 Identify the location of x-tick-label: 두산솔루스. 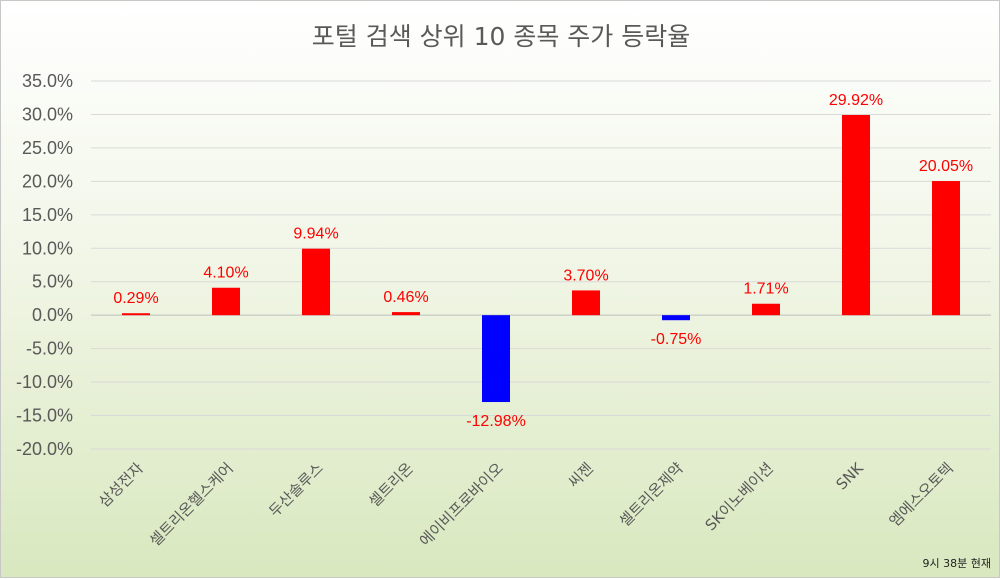
(296, 490).